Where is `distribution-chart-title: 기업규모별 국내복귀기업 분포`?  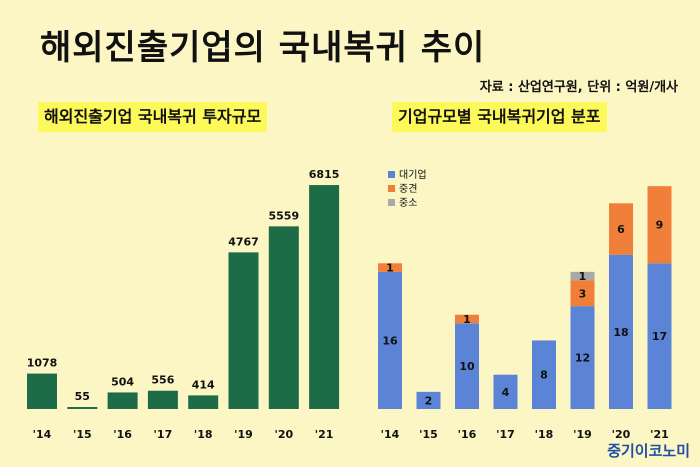 distribution-chart-title: 기업규모별 국내복귀기업 분포 is located at coordinates (499, 117).